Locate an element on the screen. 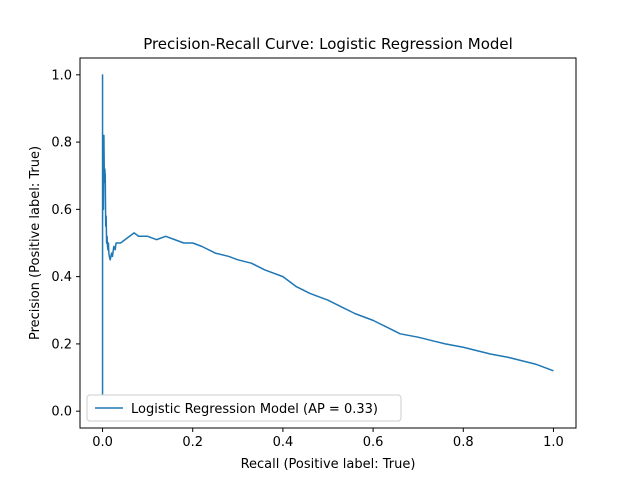 This screenshot has height=480, width=640. y-tick-label: 0.6 is located at coordinates (61, 210).